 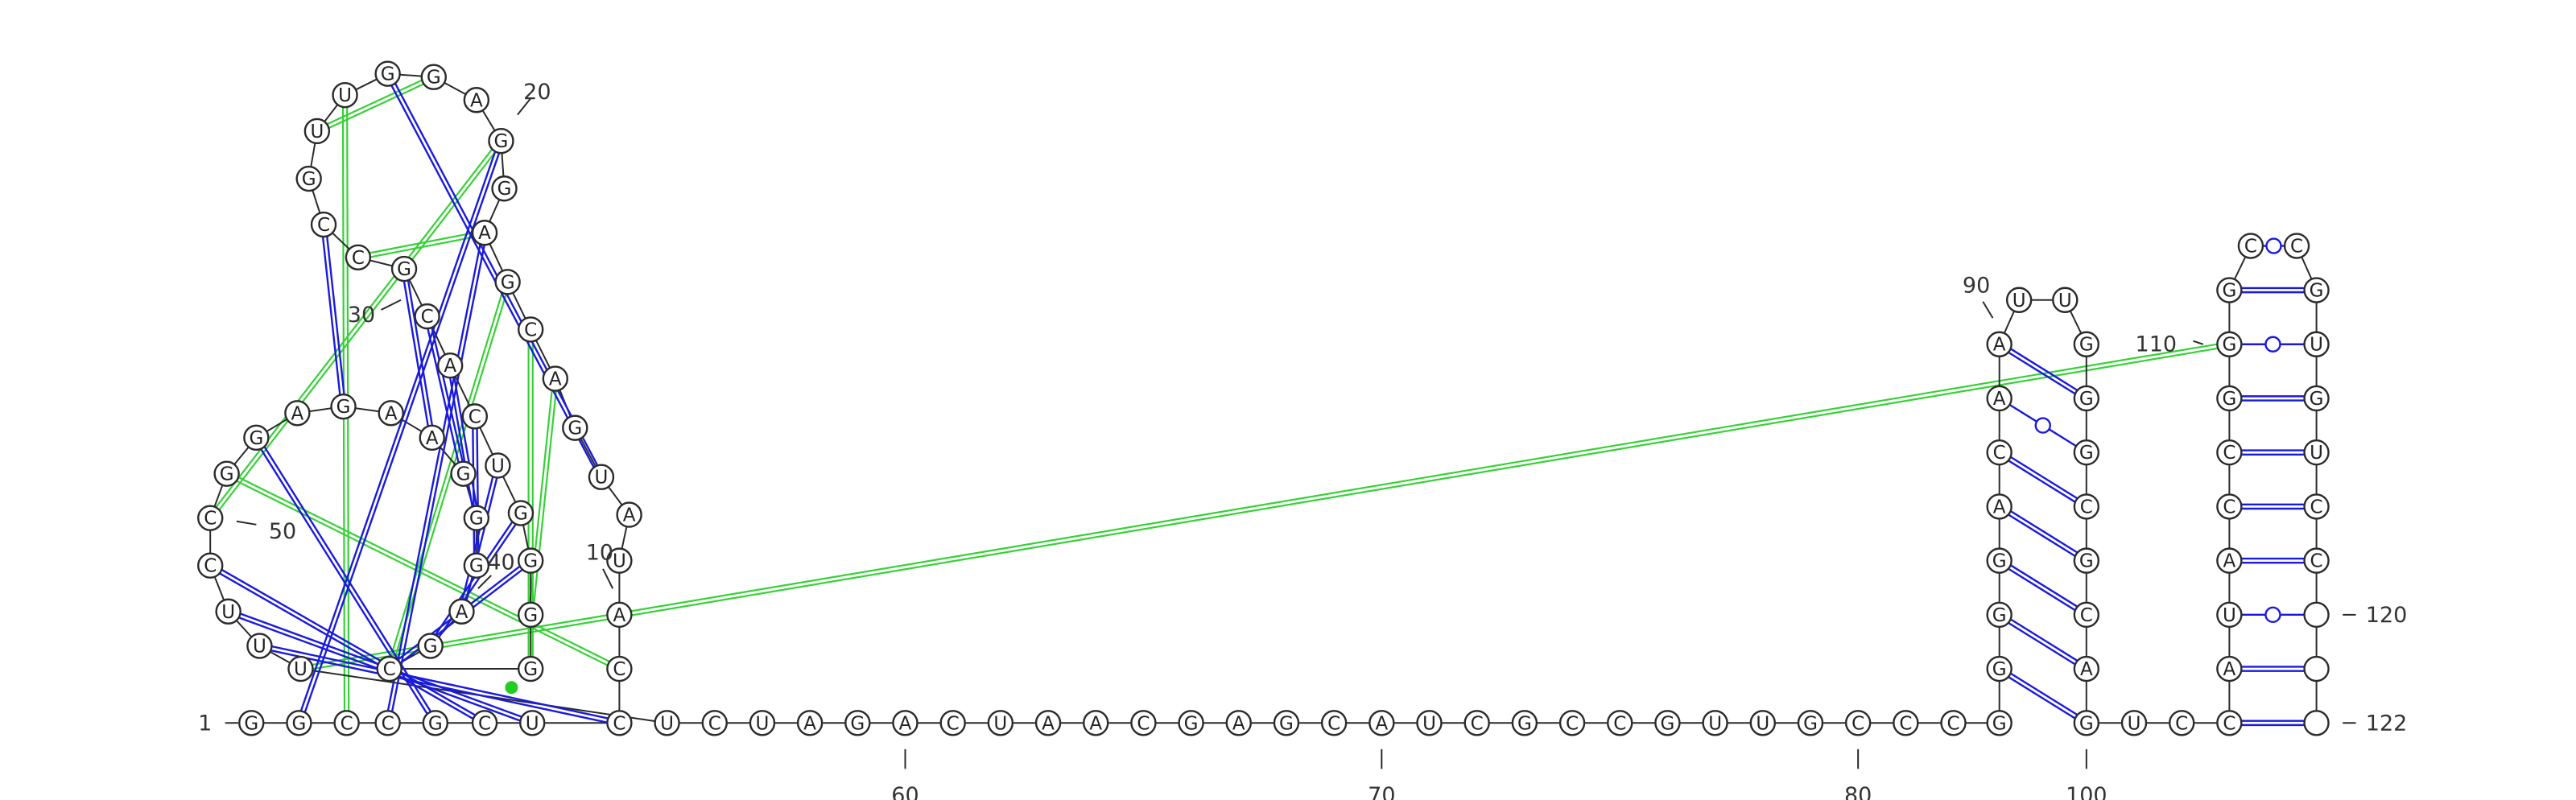 I want to click on nucleotide-74: C, so click(x=1572, y=723).